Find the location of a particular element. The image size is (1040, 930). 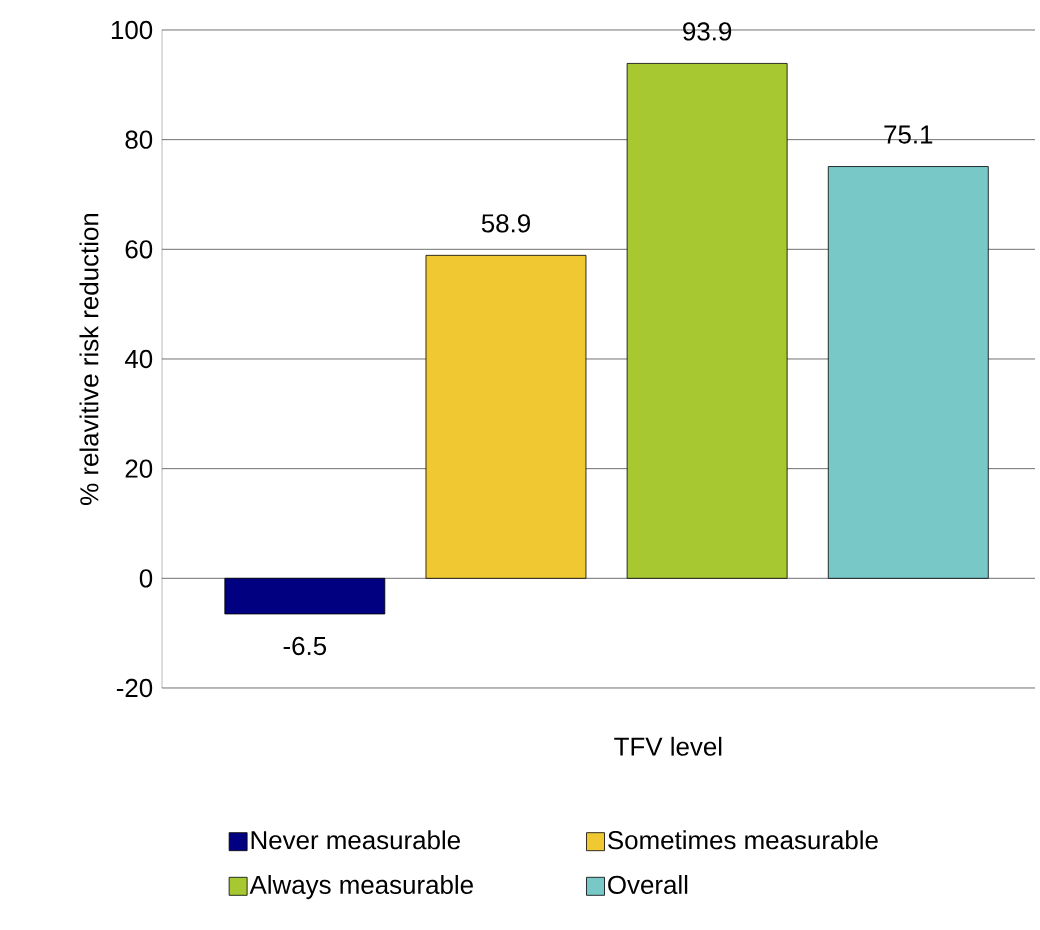

legend-label: Never measurable is located at coordinates (355, 840).